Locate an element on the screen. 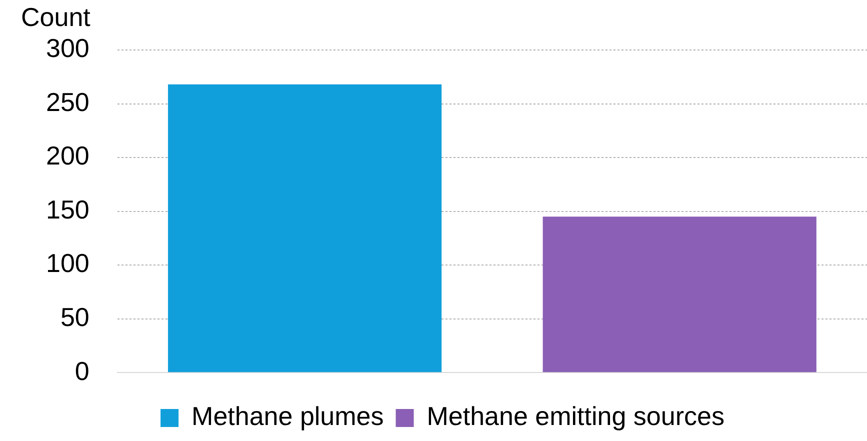 The width and height of the screenshot is (867, 441). y-tick-label: 200 is located at coordinates (68, 155).